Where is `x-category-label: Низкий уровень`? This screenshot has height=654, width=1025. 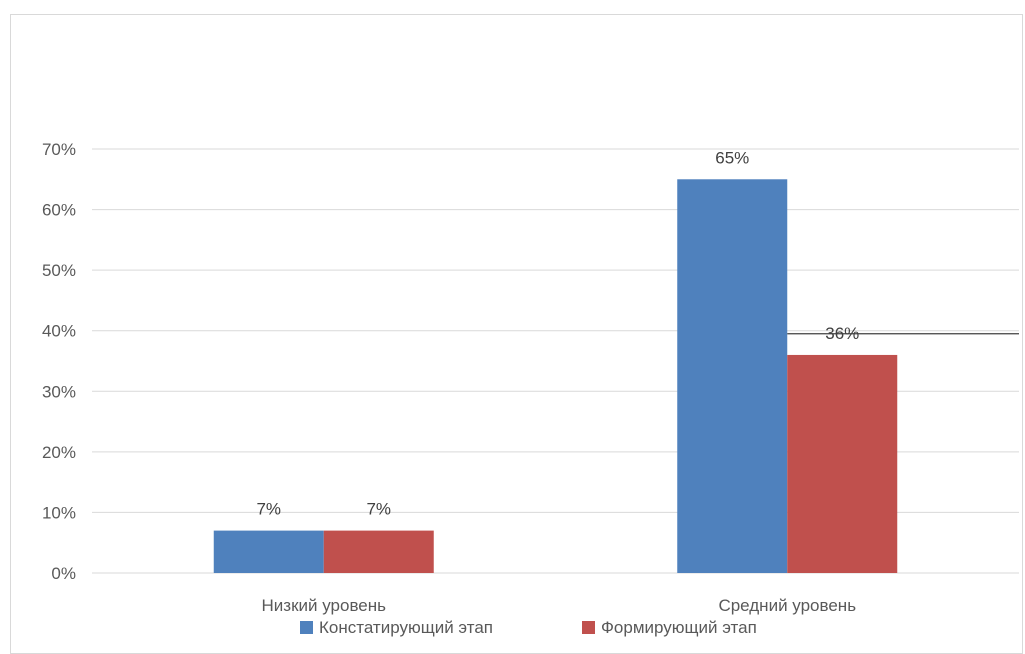
x-category-label: Низкий уровень is located at coordinates (324, 605).